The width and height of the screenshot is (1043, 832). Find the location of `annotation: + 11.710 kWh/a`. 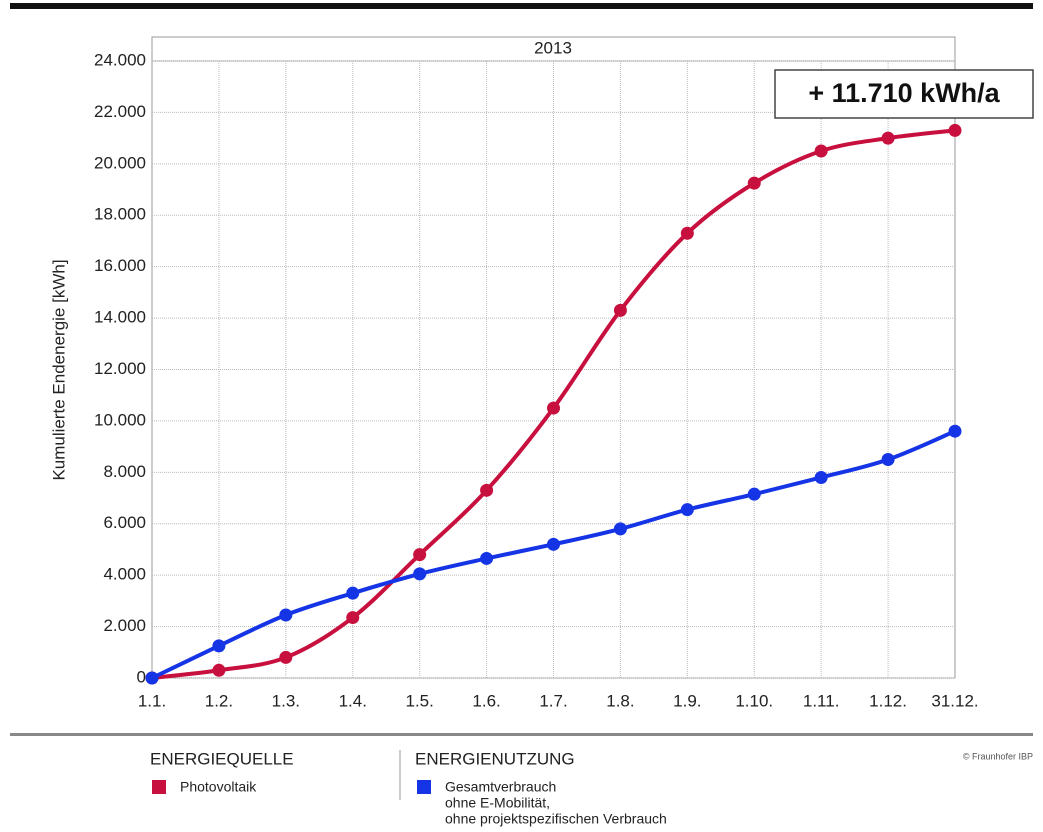

annotation: + 11.710 kWh/a is located at coordinates (904, 93).